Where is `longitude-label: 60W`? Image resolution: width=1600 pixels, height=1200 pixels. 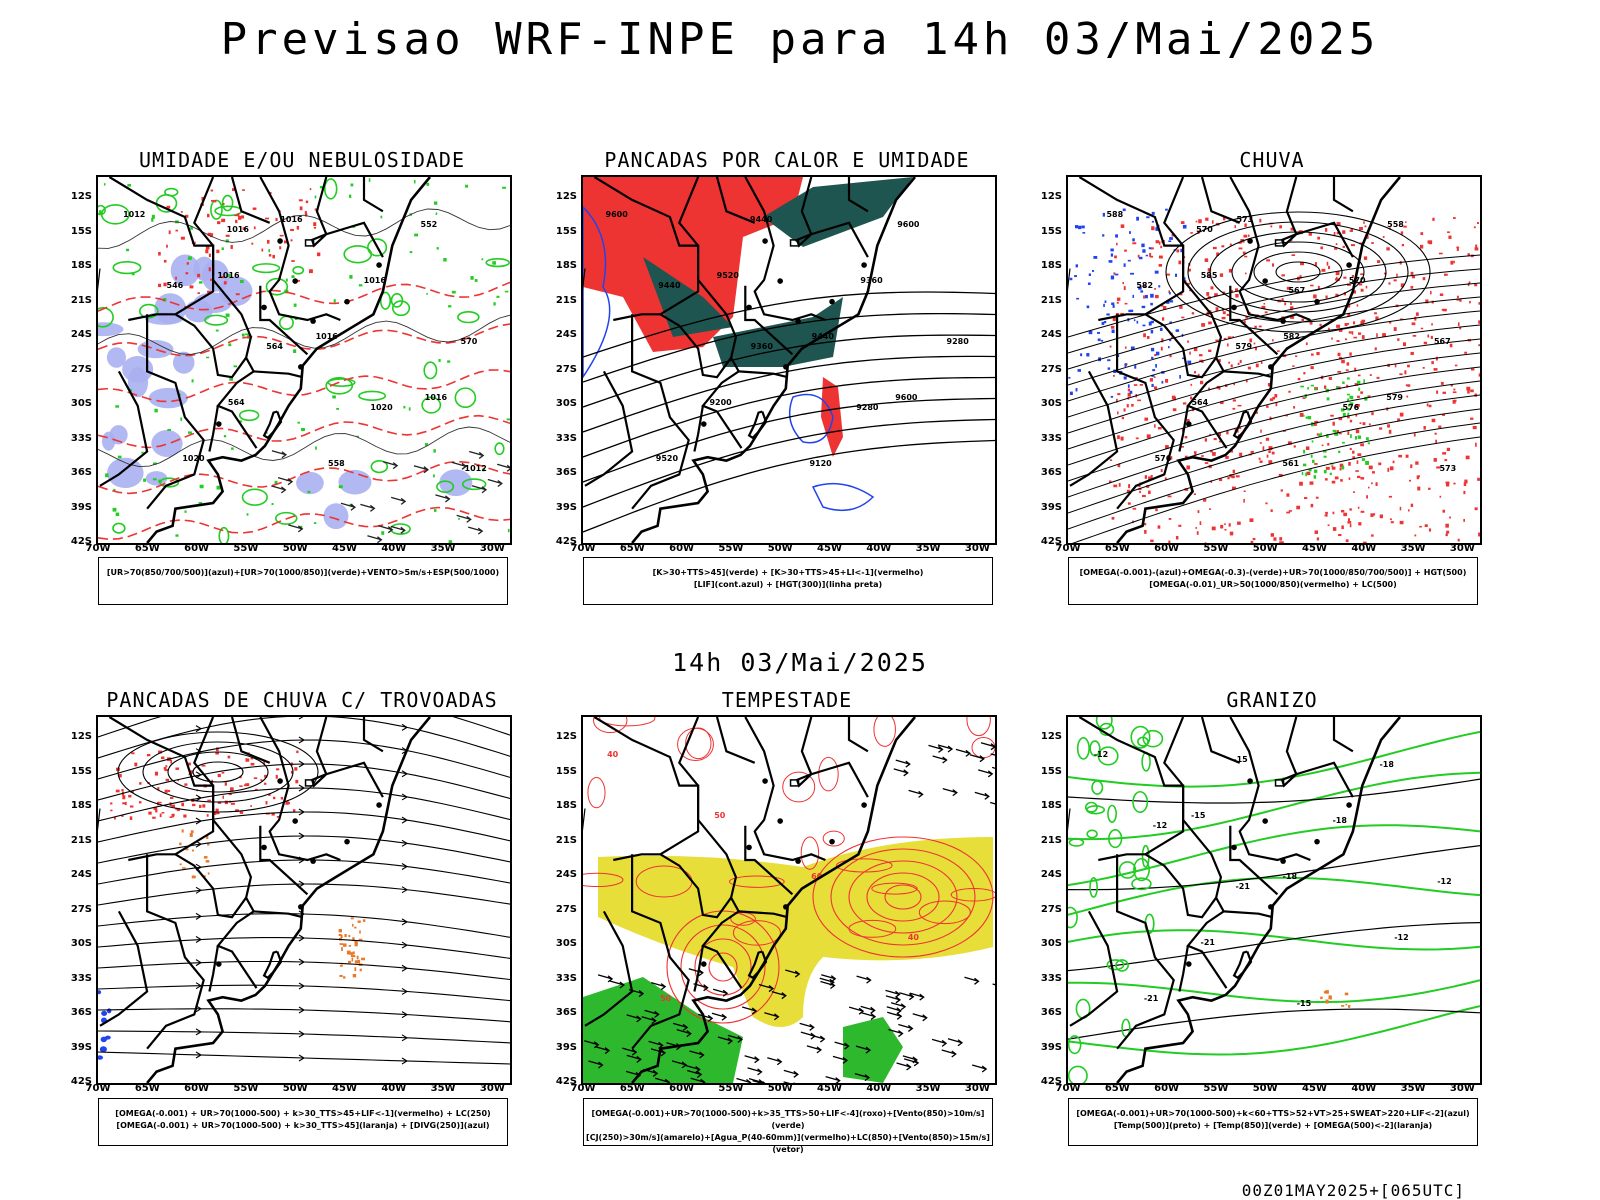
longitude-label: 60W is located at coordinates (1167, 1088).